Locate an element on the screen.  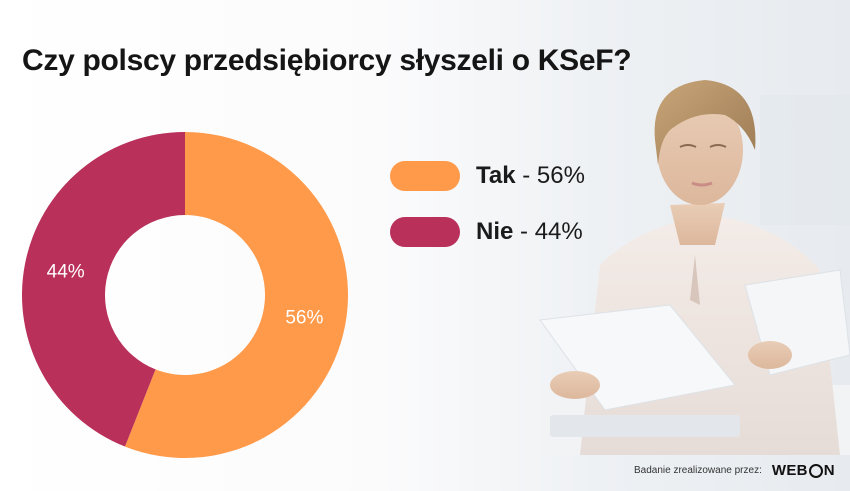
donut-slice-nie is located at coordinates (103, 289).